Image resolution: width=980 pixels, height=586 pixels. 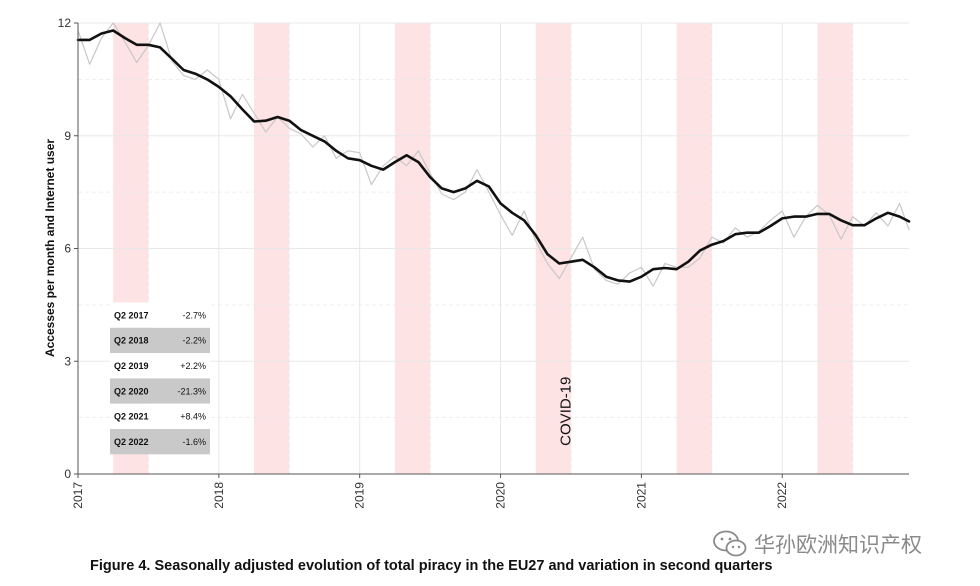 I want to click on table-value-0: -2.7%, so click(x=194, y=315).